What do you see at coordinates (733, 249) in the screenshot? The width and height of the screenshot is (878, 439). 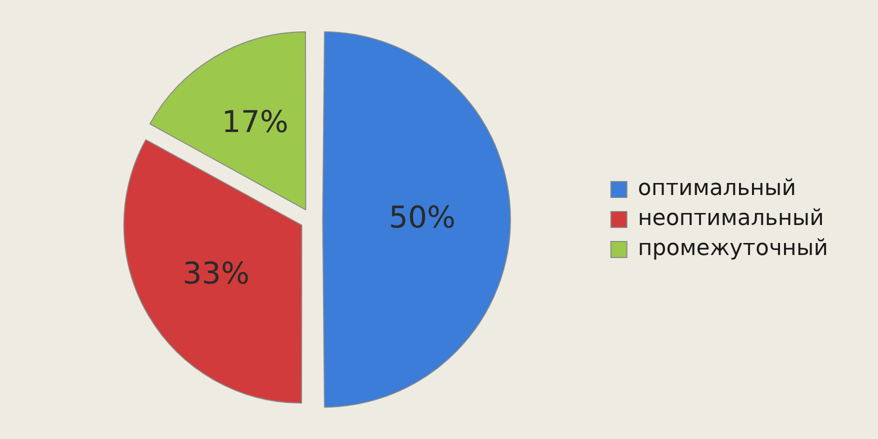 I see `legend-label: промежуточный` at bounding box center [733, 249].